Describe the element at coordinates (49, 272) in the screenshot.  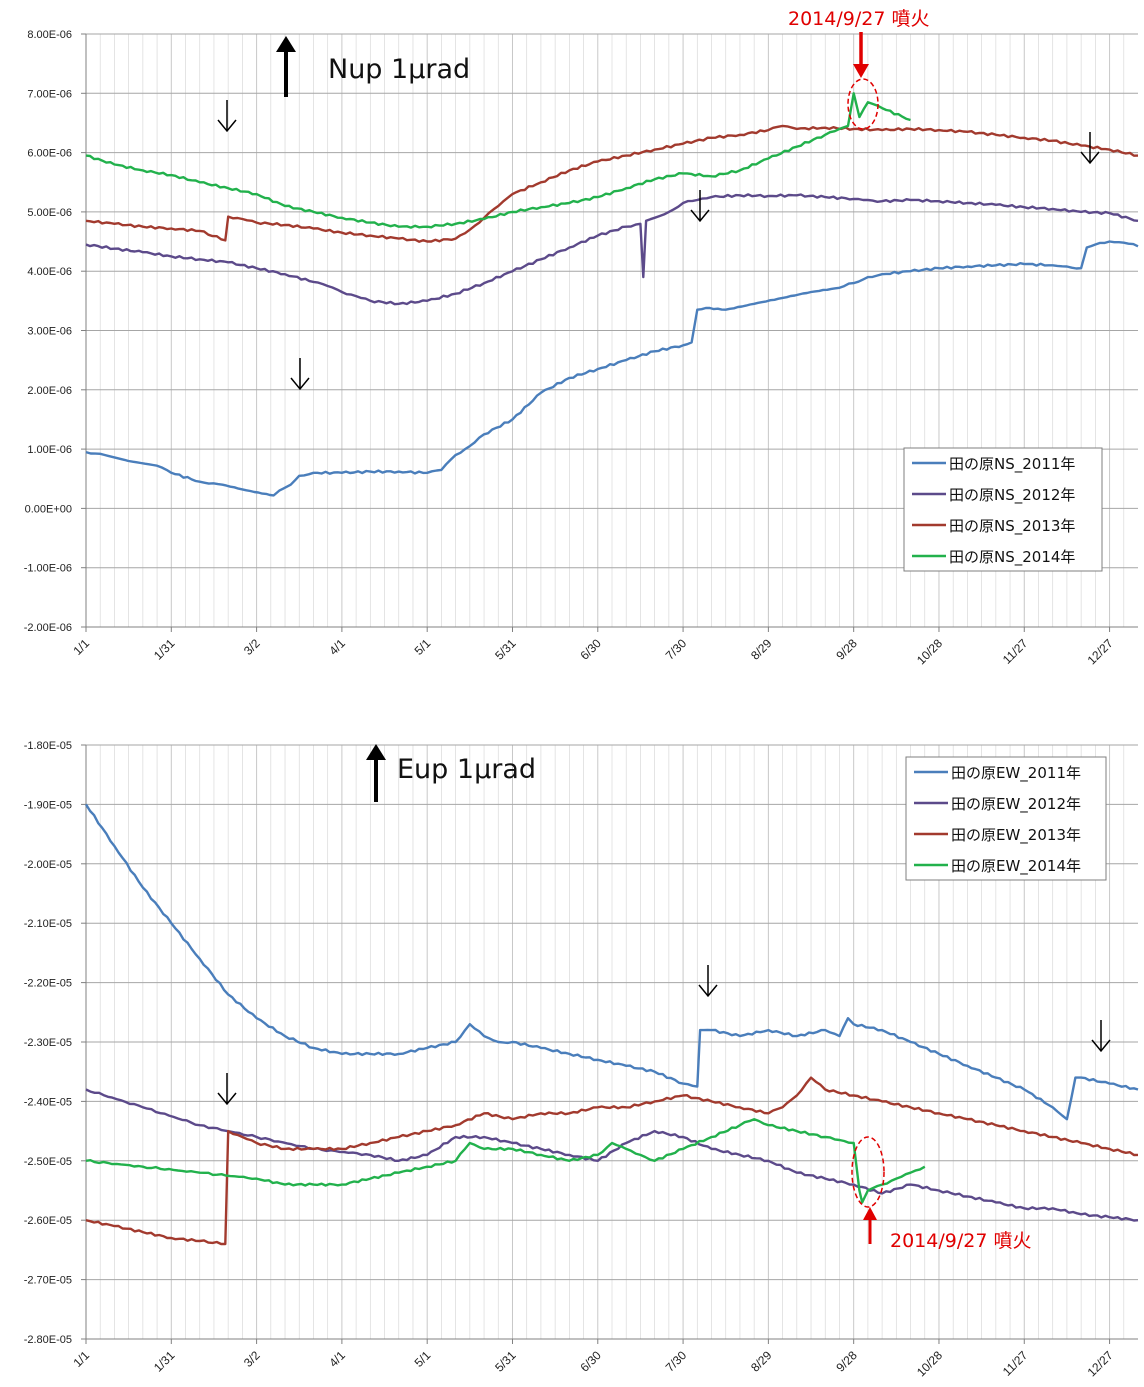
I see `y-tick-label: 4.00E-06` at that location.